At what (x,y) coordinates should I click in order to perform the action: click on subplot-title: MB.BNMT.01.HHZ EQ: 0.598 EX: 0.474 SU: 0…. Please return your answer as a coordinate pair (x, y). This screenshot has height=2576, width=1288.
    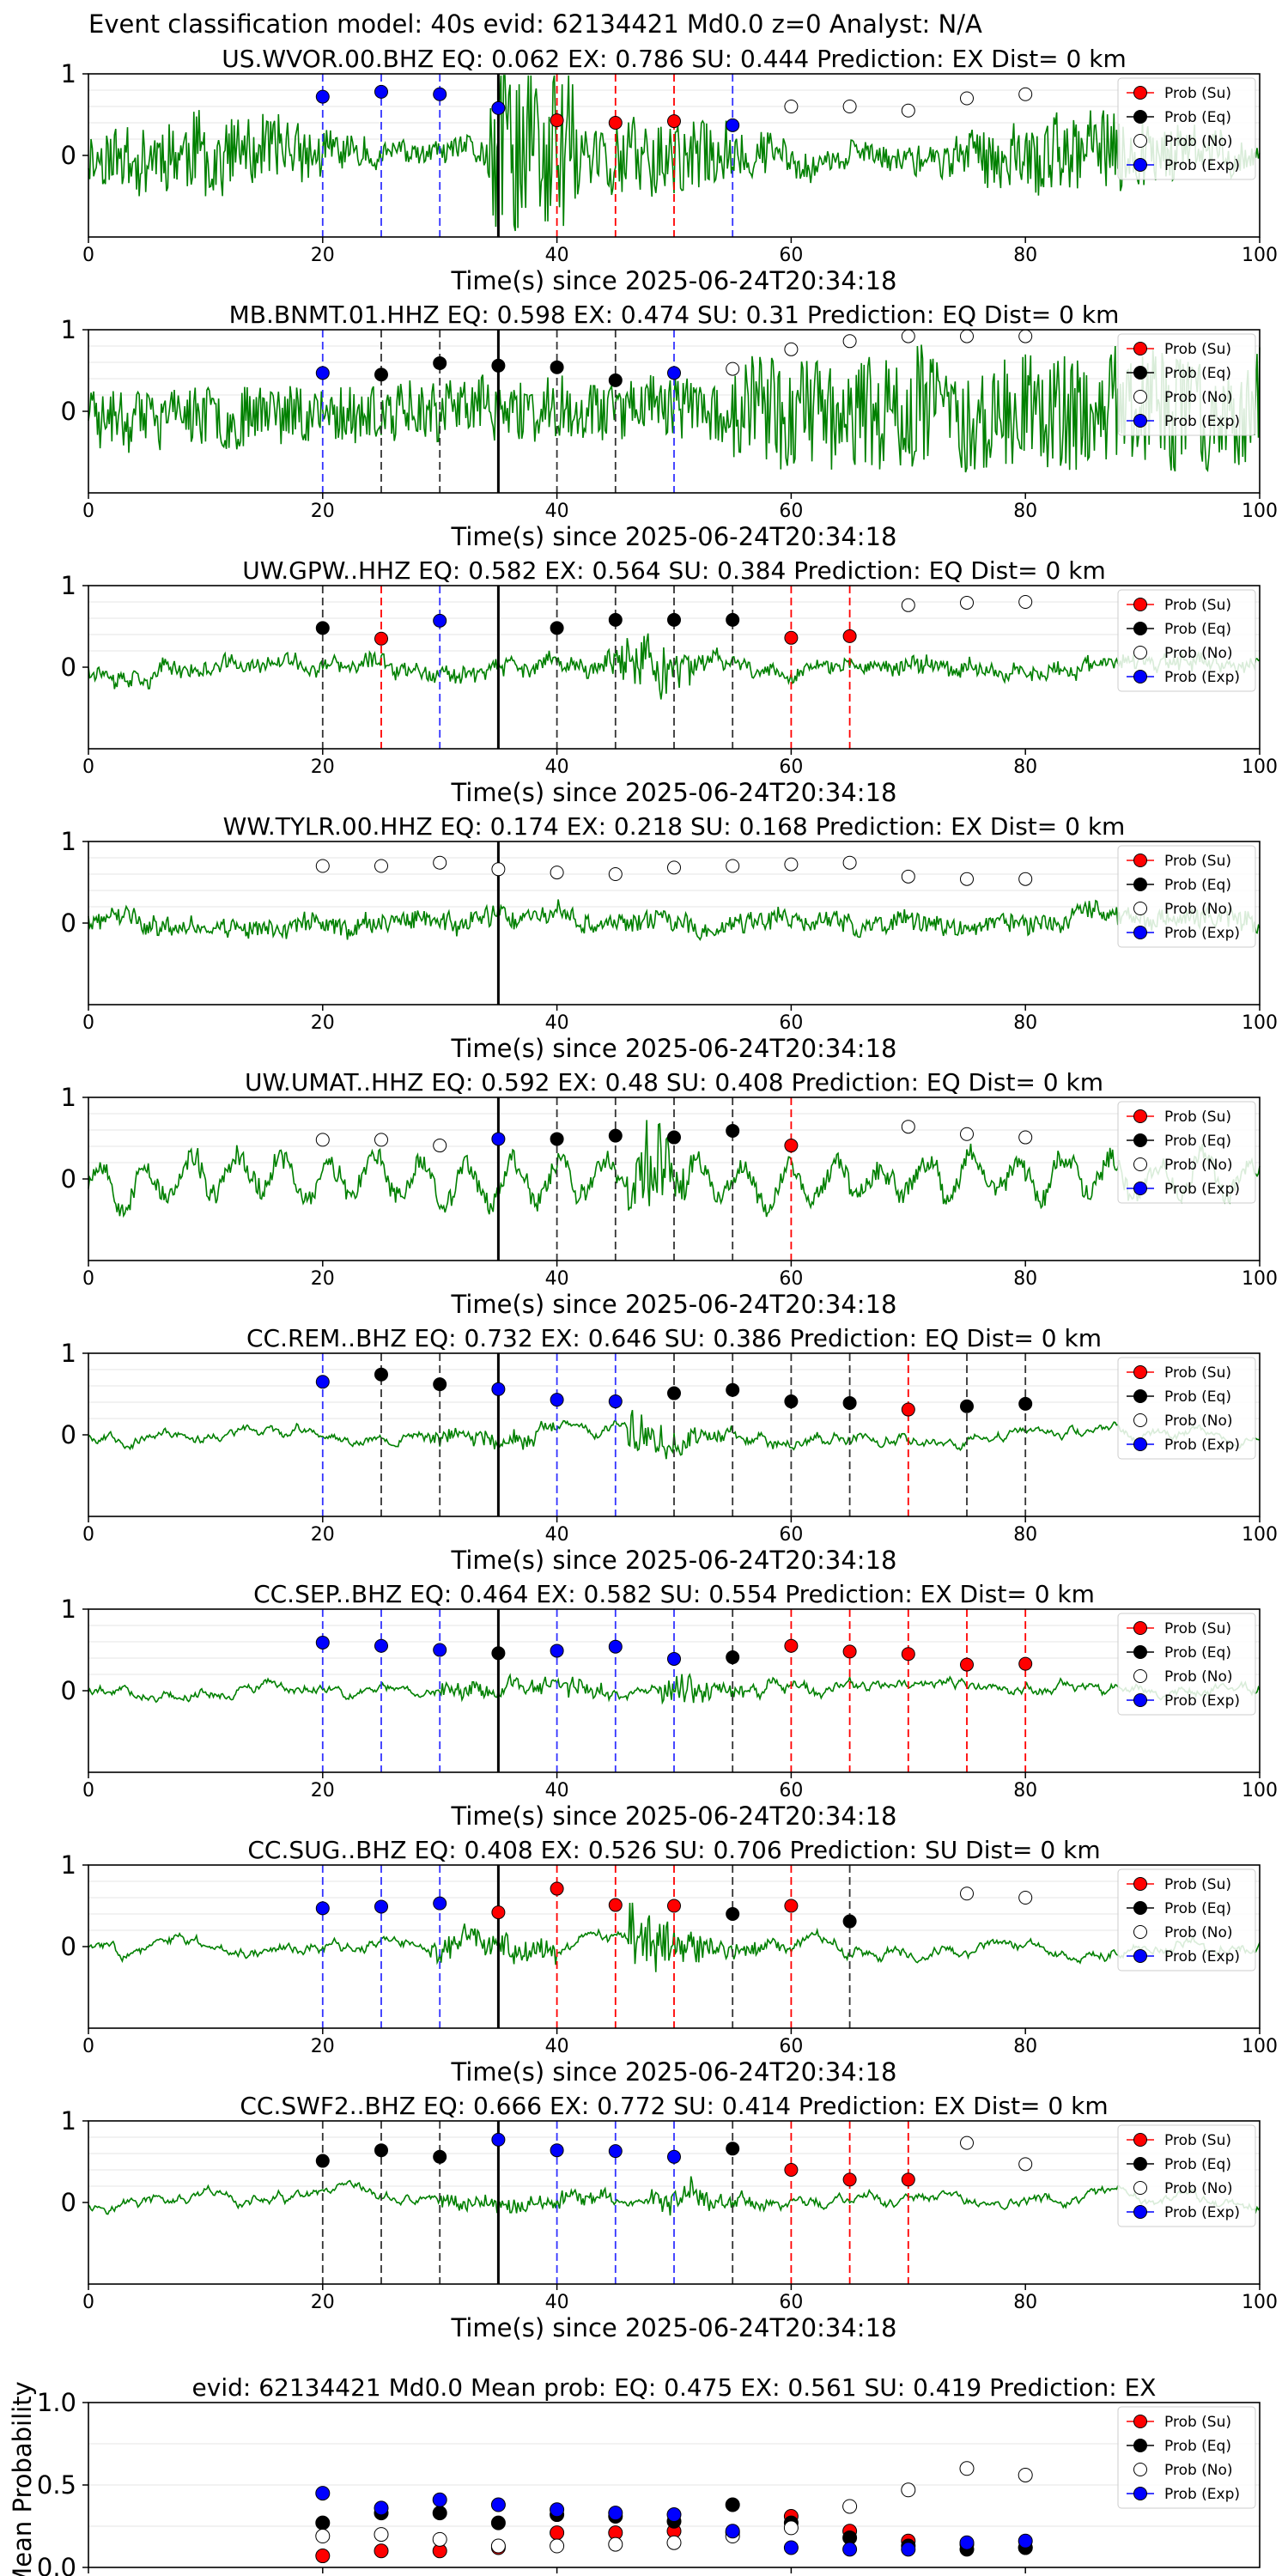
    Looking at the image, I should click on (674, 315).